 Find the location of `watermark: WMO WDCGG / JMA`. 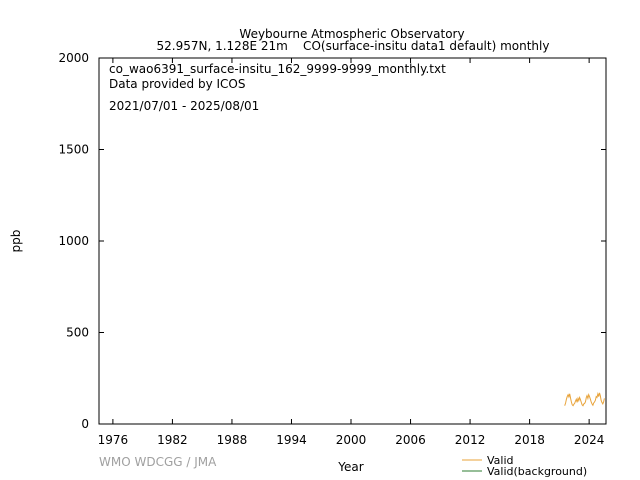

watermark: WMO WDCGG / JMA is located at coordinates (158, 462).